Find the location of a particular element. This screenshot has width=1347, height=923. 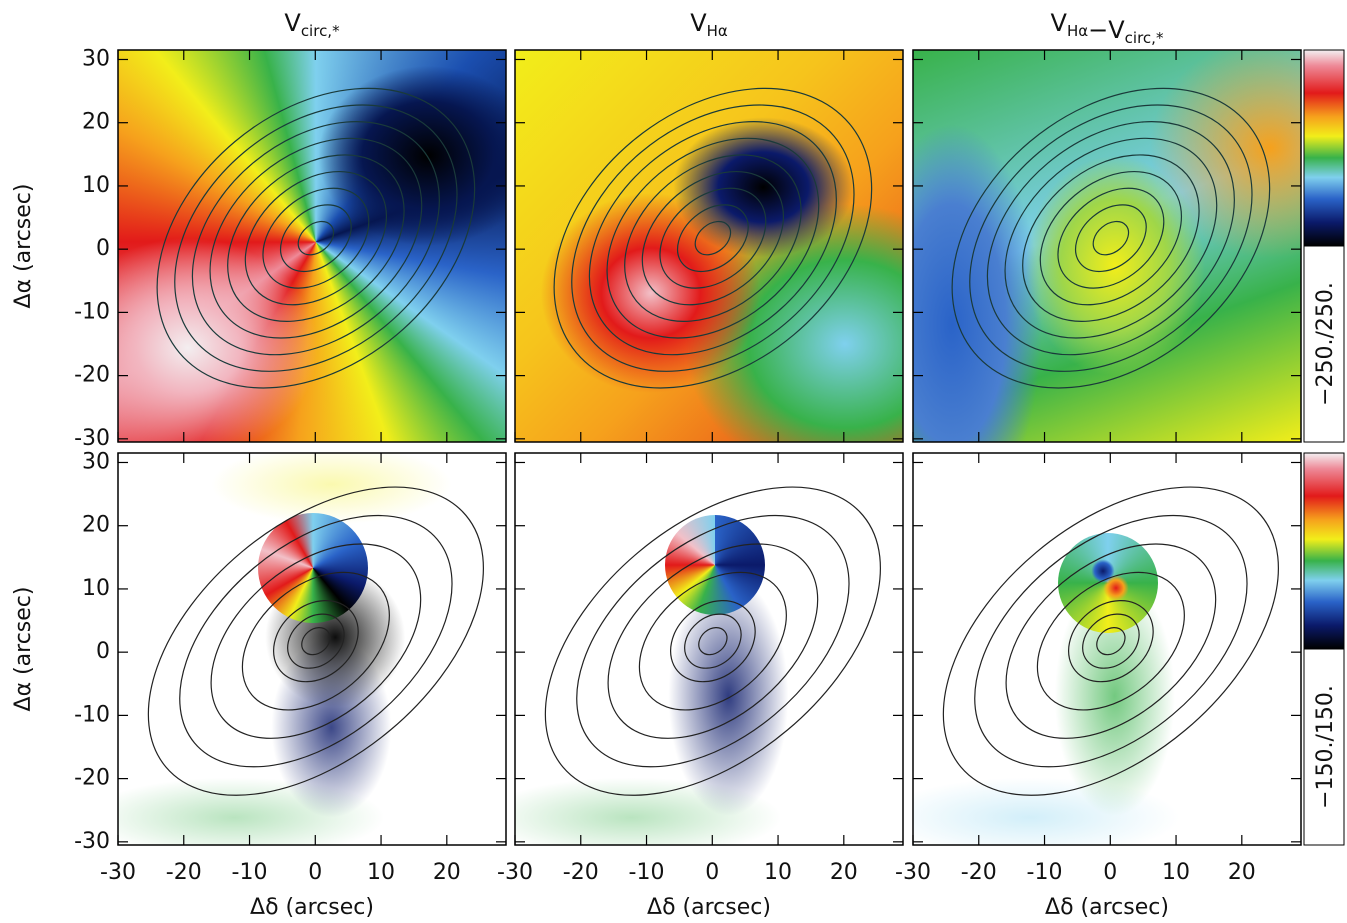

colorbar-label-box is located at coordinates (1324, 747).